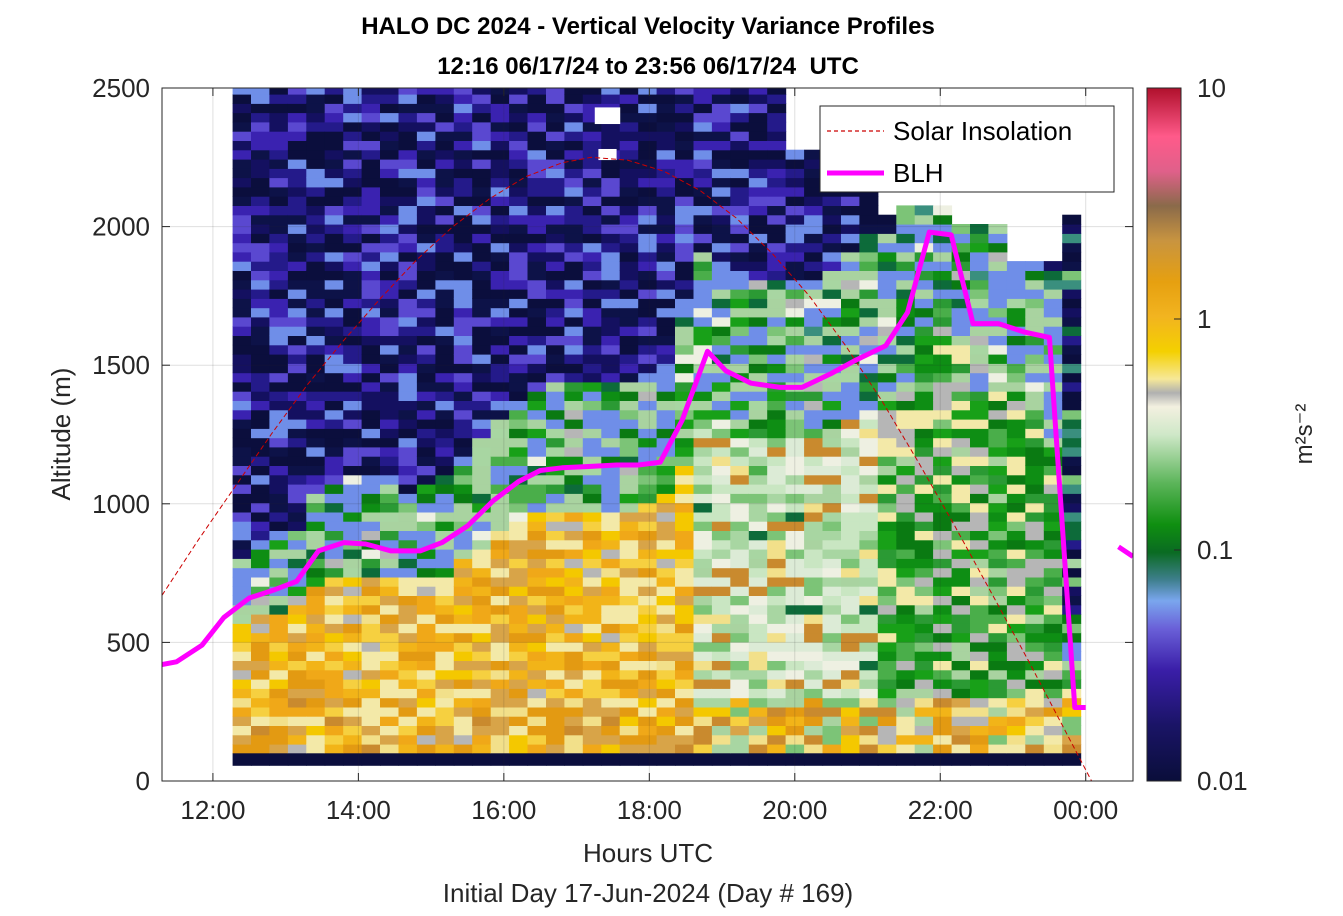 Image resolution: width=1343 pixels, height=916 pixels. What do you see at coordinates (1304, 434) in the screenshot?
I see `colorbar-label: m²s⁻²` at bounding box center [1304, 434].